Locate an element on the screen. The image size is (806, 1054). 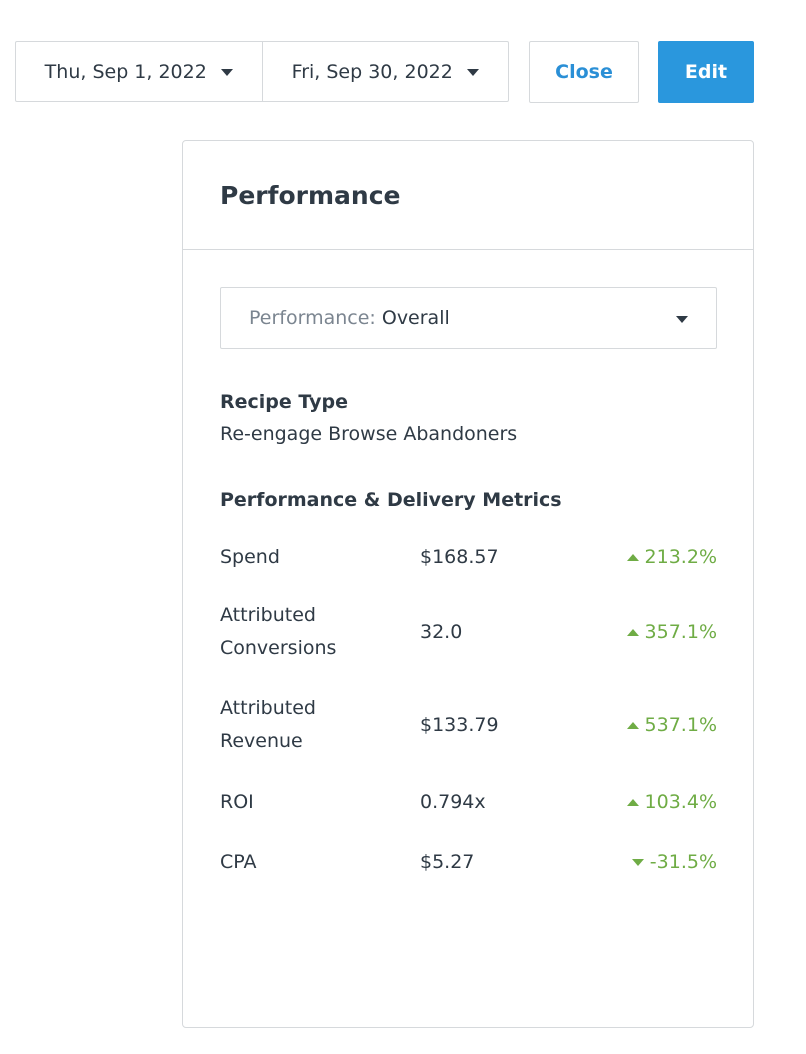
metric-change-value: 213.2% is located at coordinates (680, 557).